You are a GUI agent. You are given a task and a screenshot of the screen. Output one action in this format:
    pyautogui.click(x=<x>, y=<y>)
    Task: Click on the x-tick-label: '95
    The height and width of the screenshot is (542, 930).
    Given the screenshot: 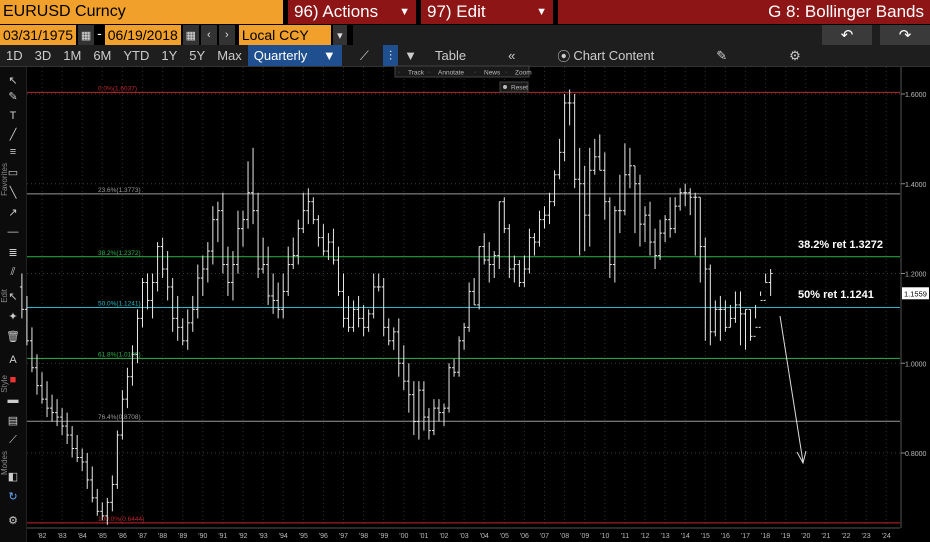 What is the action you would take?
    pyautogui.click(x=303, y=536)
    